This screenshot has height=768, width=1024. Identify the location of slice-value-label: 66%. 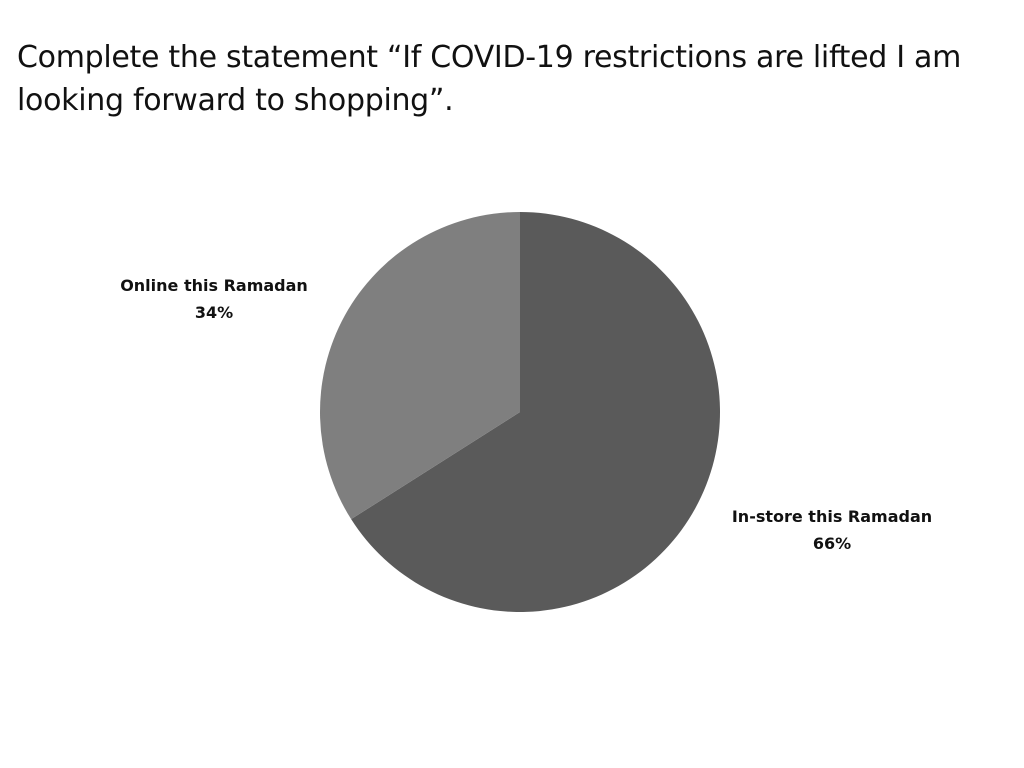
(832, 543).